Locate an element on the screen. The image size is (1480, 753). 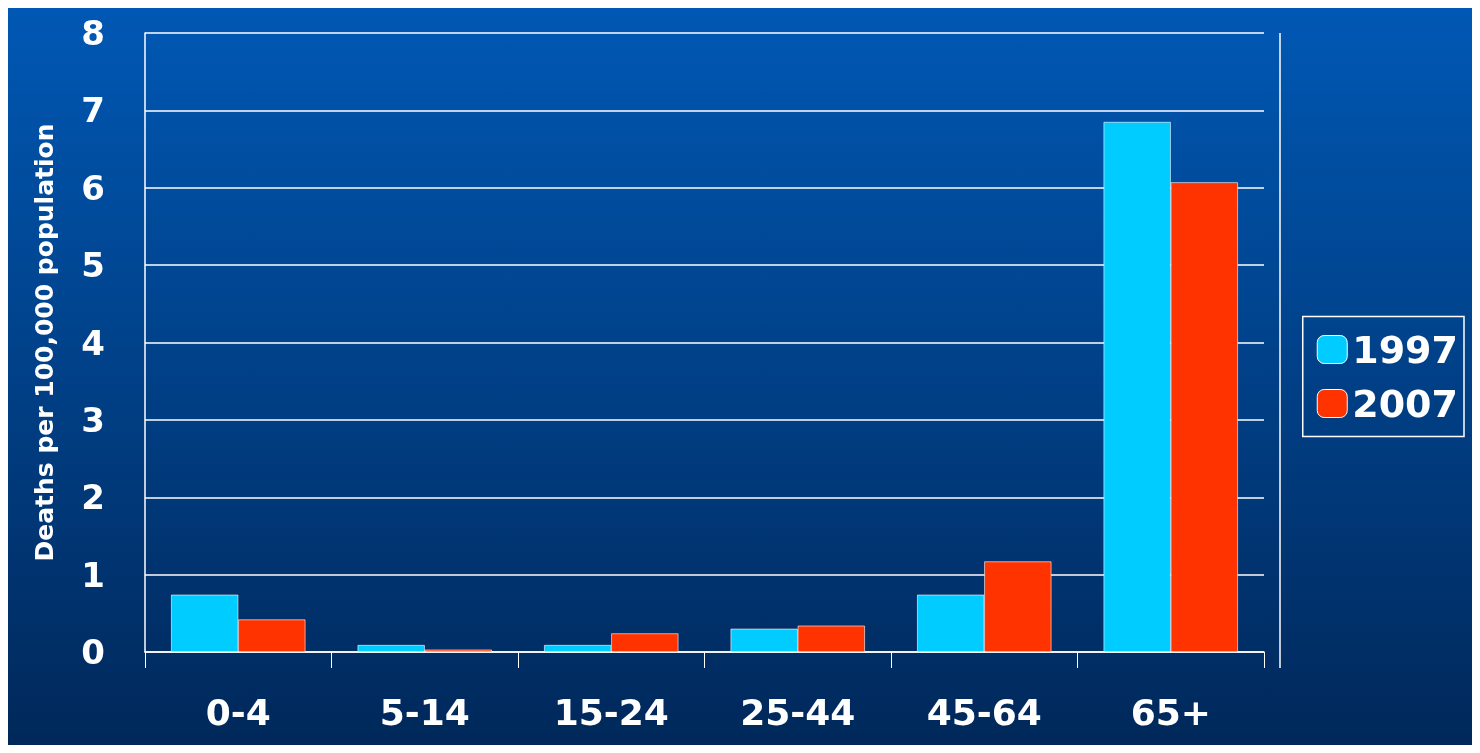
x-tick-label: 15-24 is located at coordinates (611, 712).